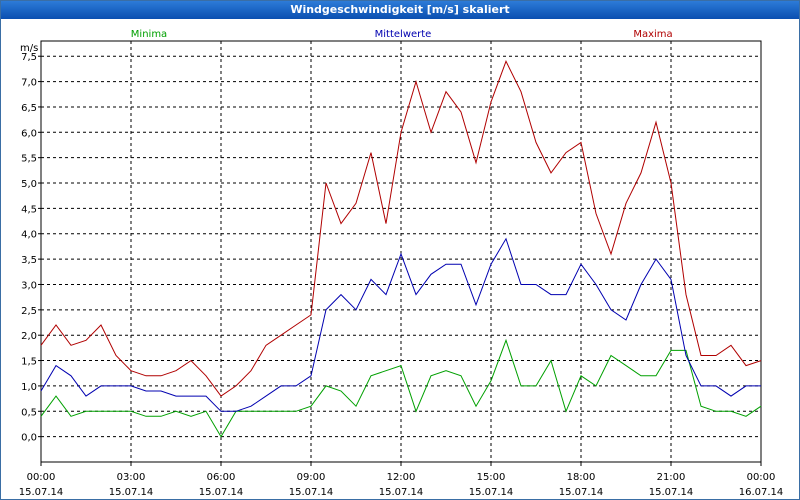 The height and width of the screenshot is (500, 800). What do you see at coordinates (761, 492) in the screenshot?
I see `x-tick-label-date: 16.07.14` at bounding box center [761, 492].